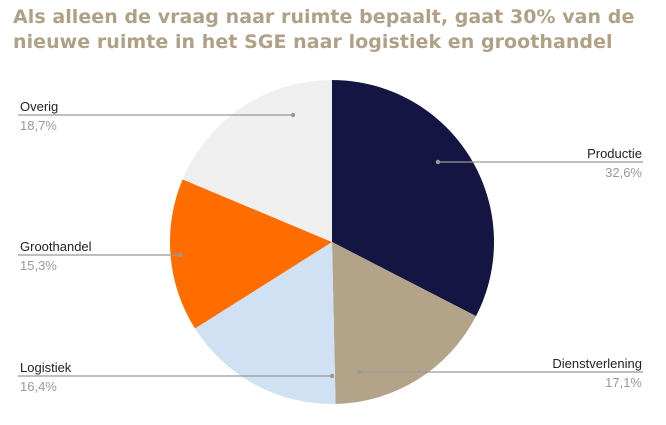 The width and height of the screenshot is (666, 425). What do you see at coordinates (38, 265) in the screenshot?
I see `slice-value-groothandel: 15,3%` at bounding box center [38, 265].